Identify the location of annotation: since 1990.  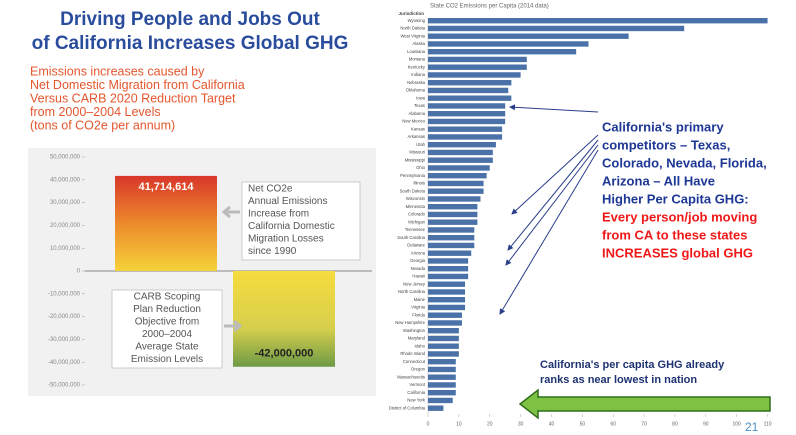
(272, 251).